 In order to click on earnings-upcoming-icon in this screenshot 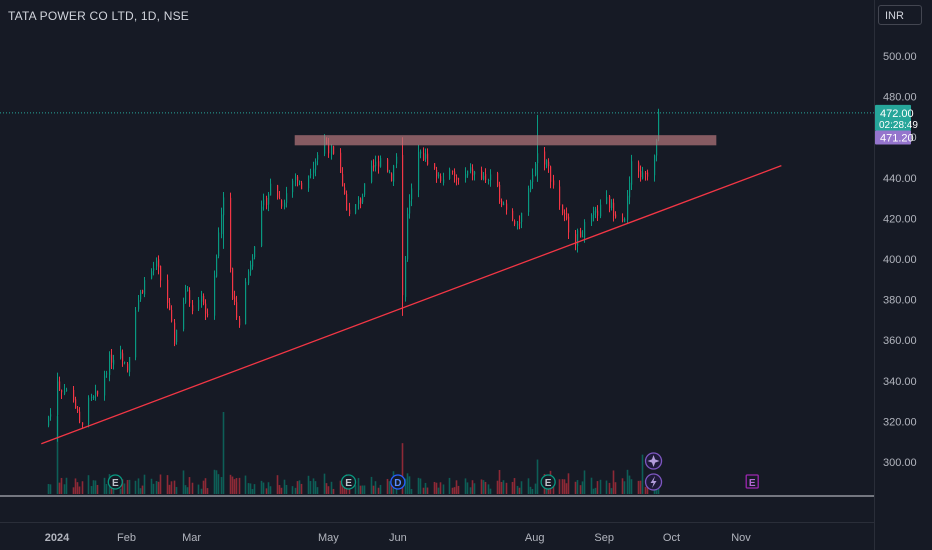, I will do `click(752, 481)`.